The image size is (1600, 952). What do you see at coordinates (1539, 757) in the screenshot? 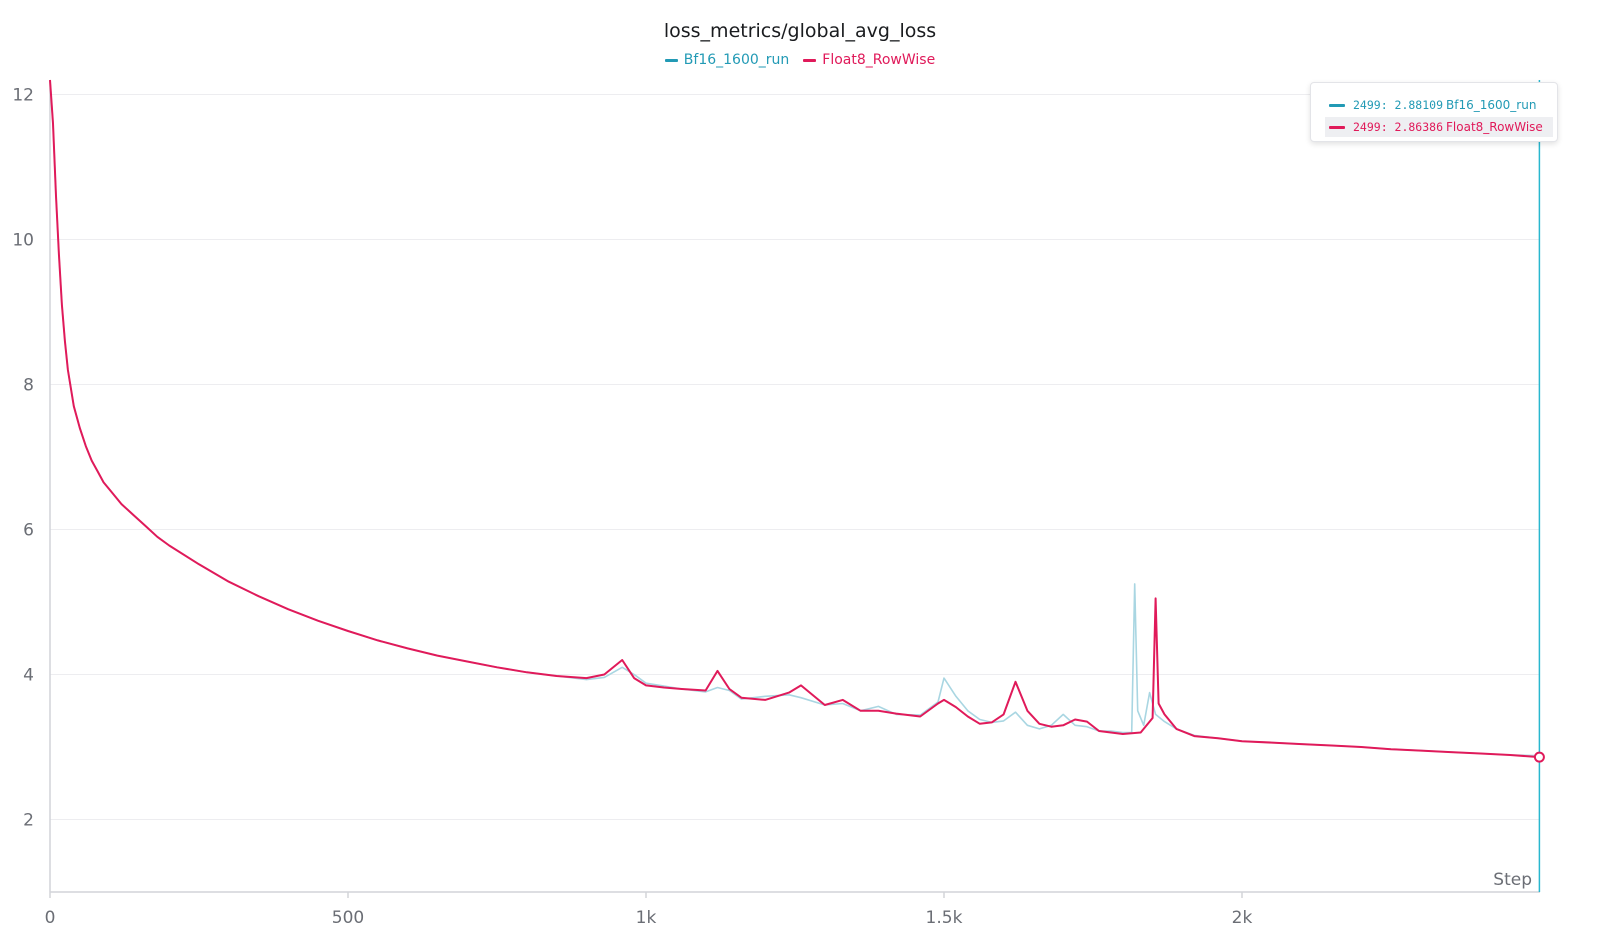
I see `hover-point` at bounding box center [1539, 757].